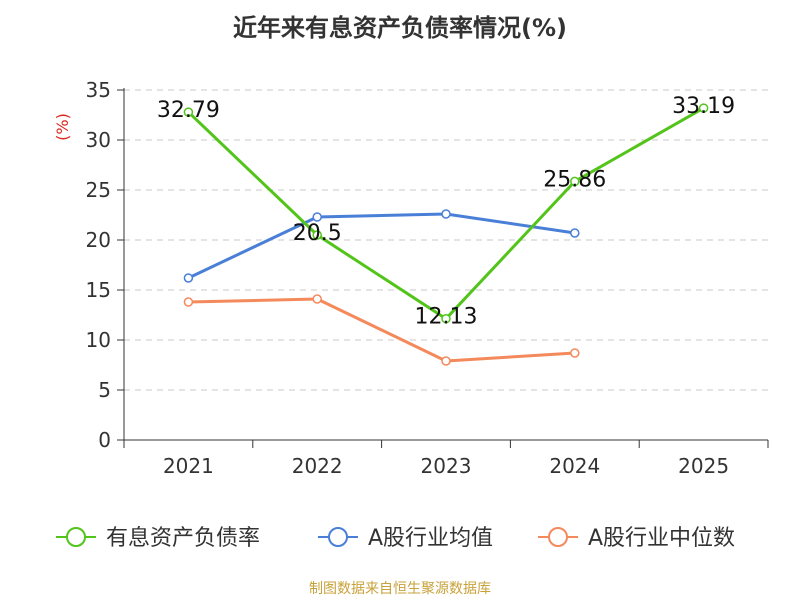 The image size is (800, 600). I want to click on data-label: 12.13, so click(446, 317).